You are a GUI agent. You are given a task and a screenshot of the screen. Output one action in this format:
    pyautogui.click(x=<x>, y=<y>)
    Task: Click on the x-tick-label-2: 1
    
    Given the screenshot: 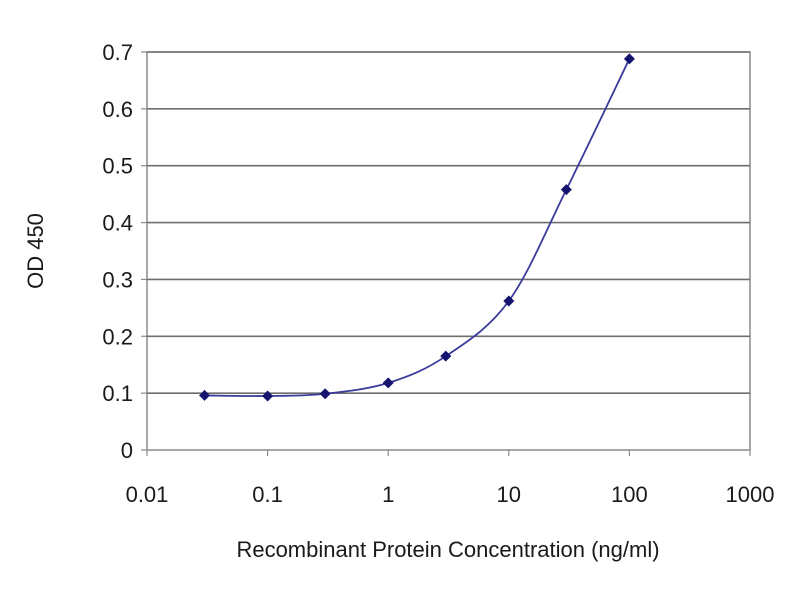 What is the action you would take?
    pyautogui.click(x=388, y=494)
    